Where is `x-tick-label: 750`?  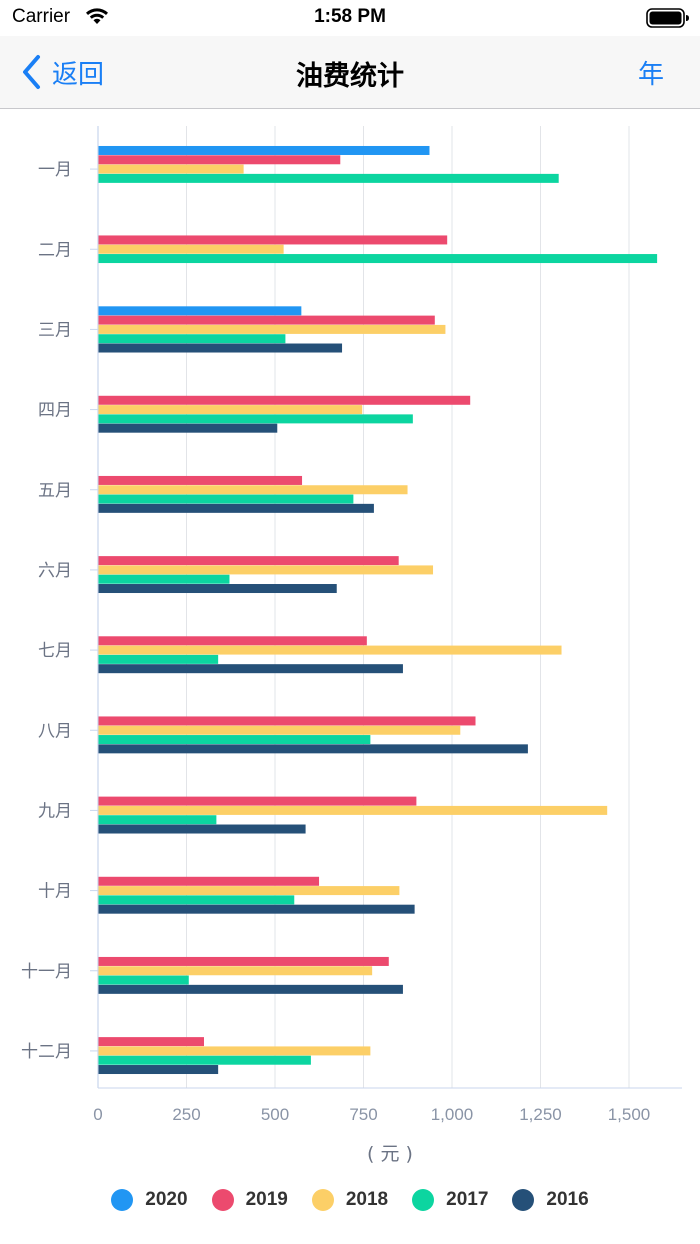 x-tick-label: 750 is located at coordinates (363, 1114).